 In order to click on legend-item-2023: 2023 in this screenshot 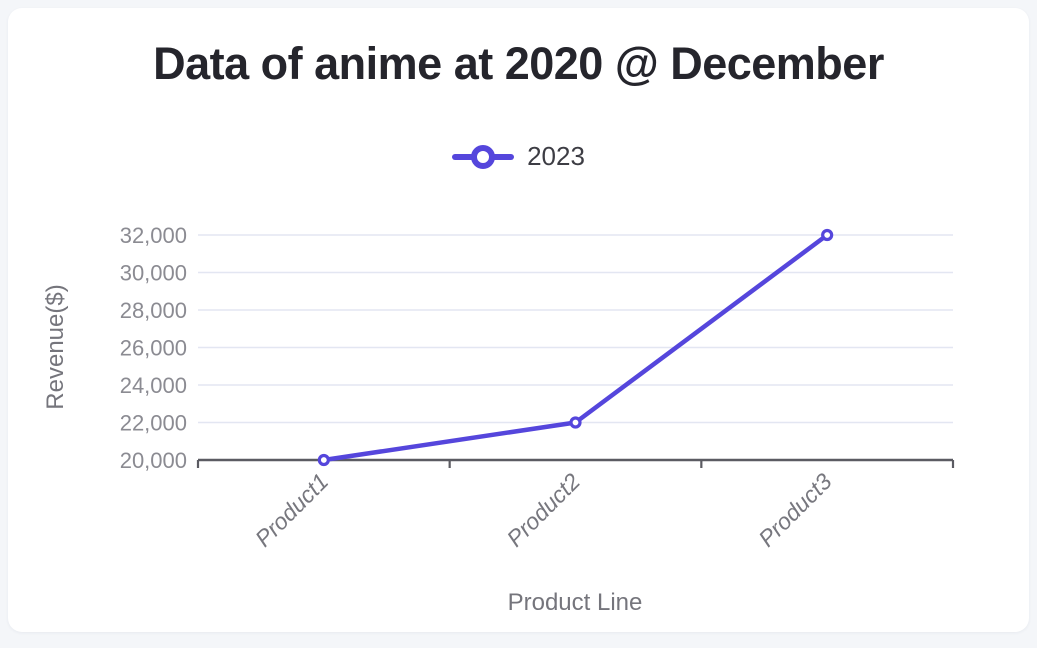, I will do `click(518, 156)`.